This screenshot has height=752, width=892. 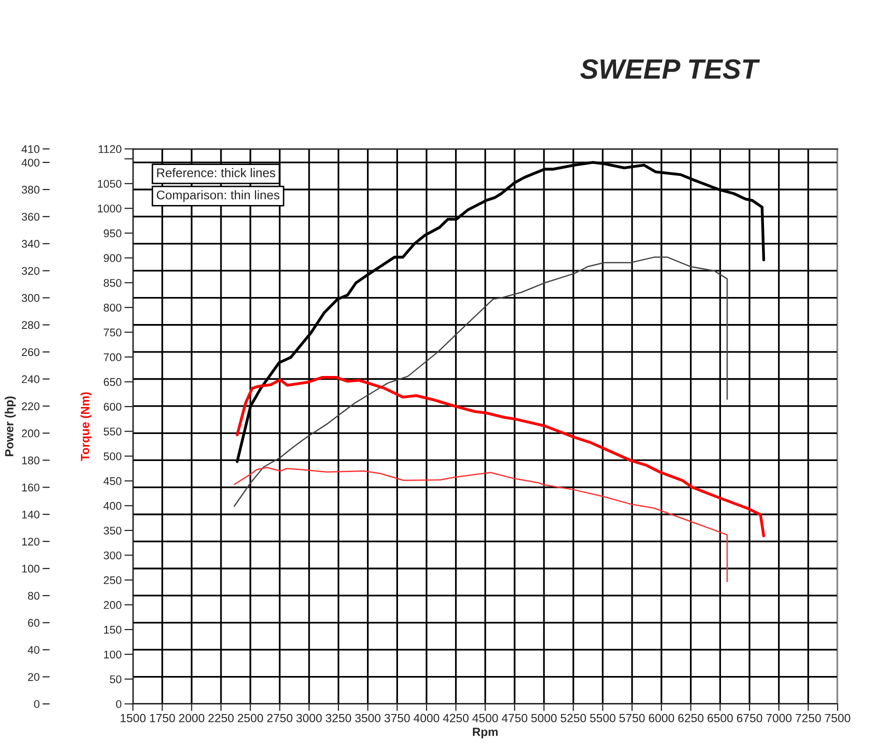 I want to click on y-tick-label: 40, so click(x=34, y=650).